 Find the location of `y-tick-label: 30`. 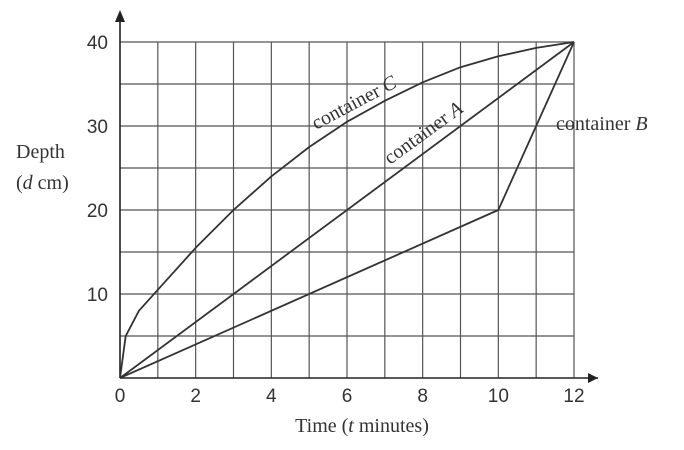

y-tick-label: 30 is located at coordinates (97, 127).